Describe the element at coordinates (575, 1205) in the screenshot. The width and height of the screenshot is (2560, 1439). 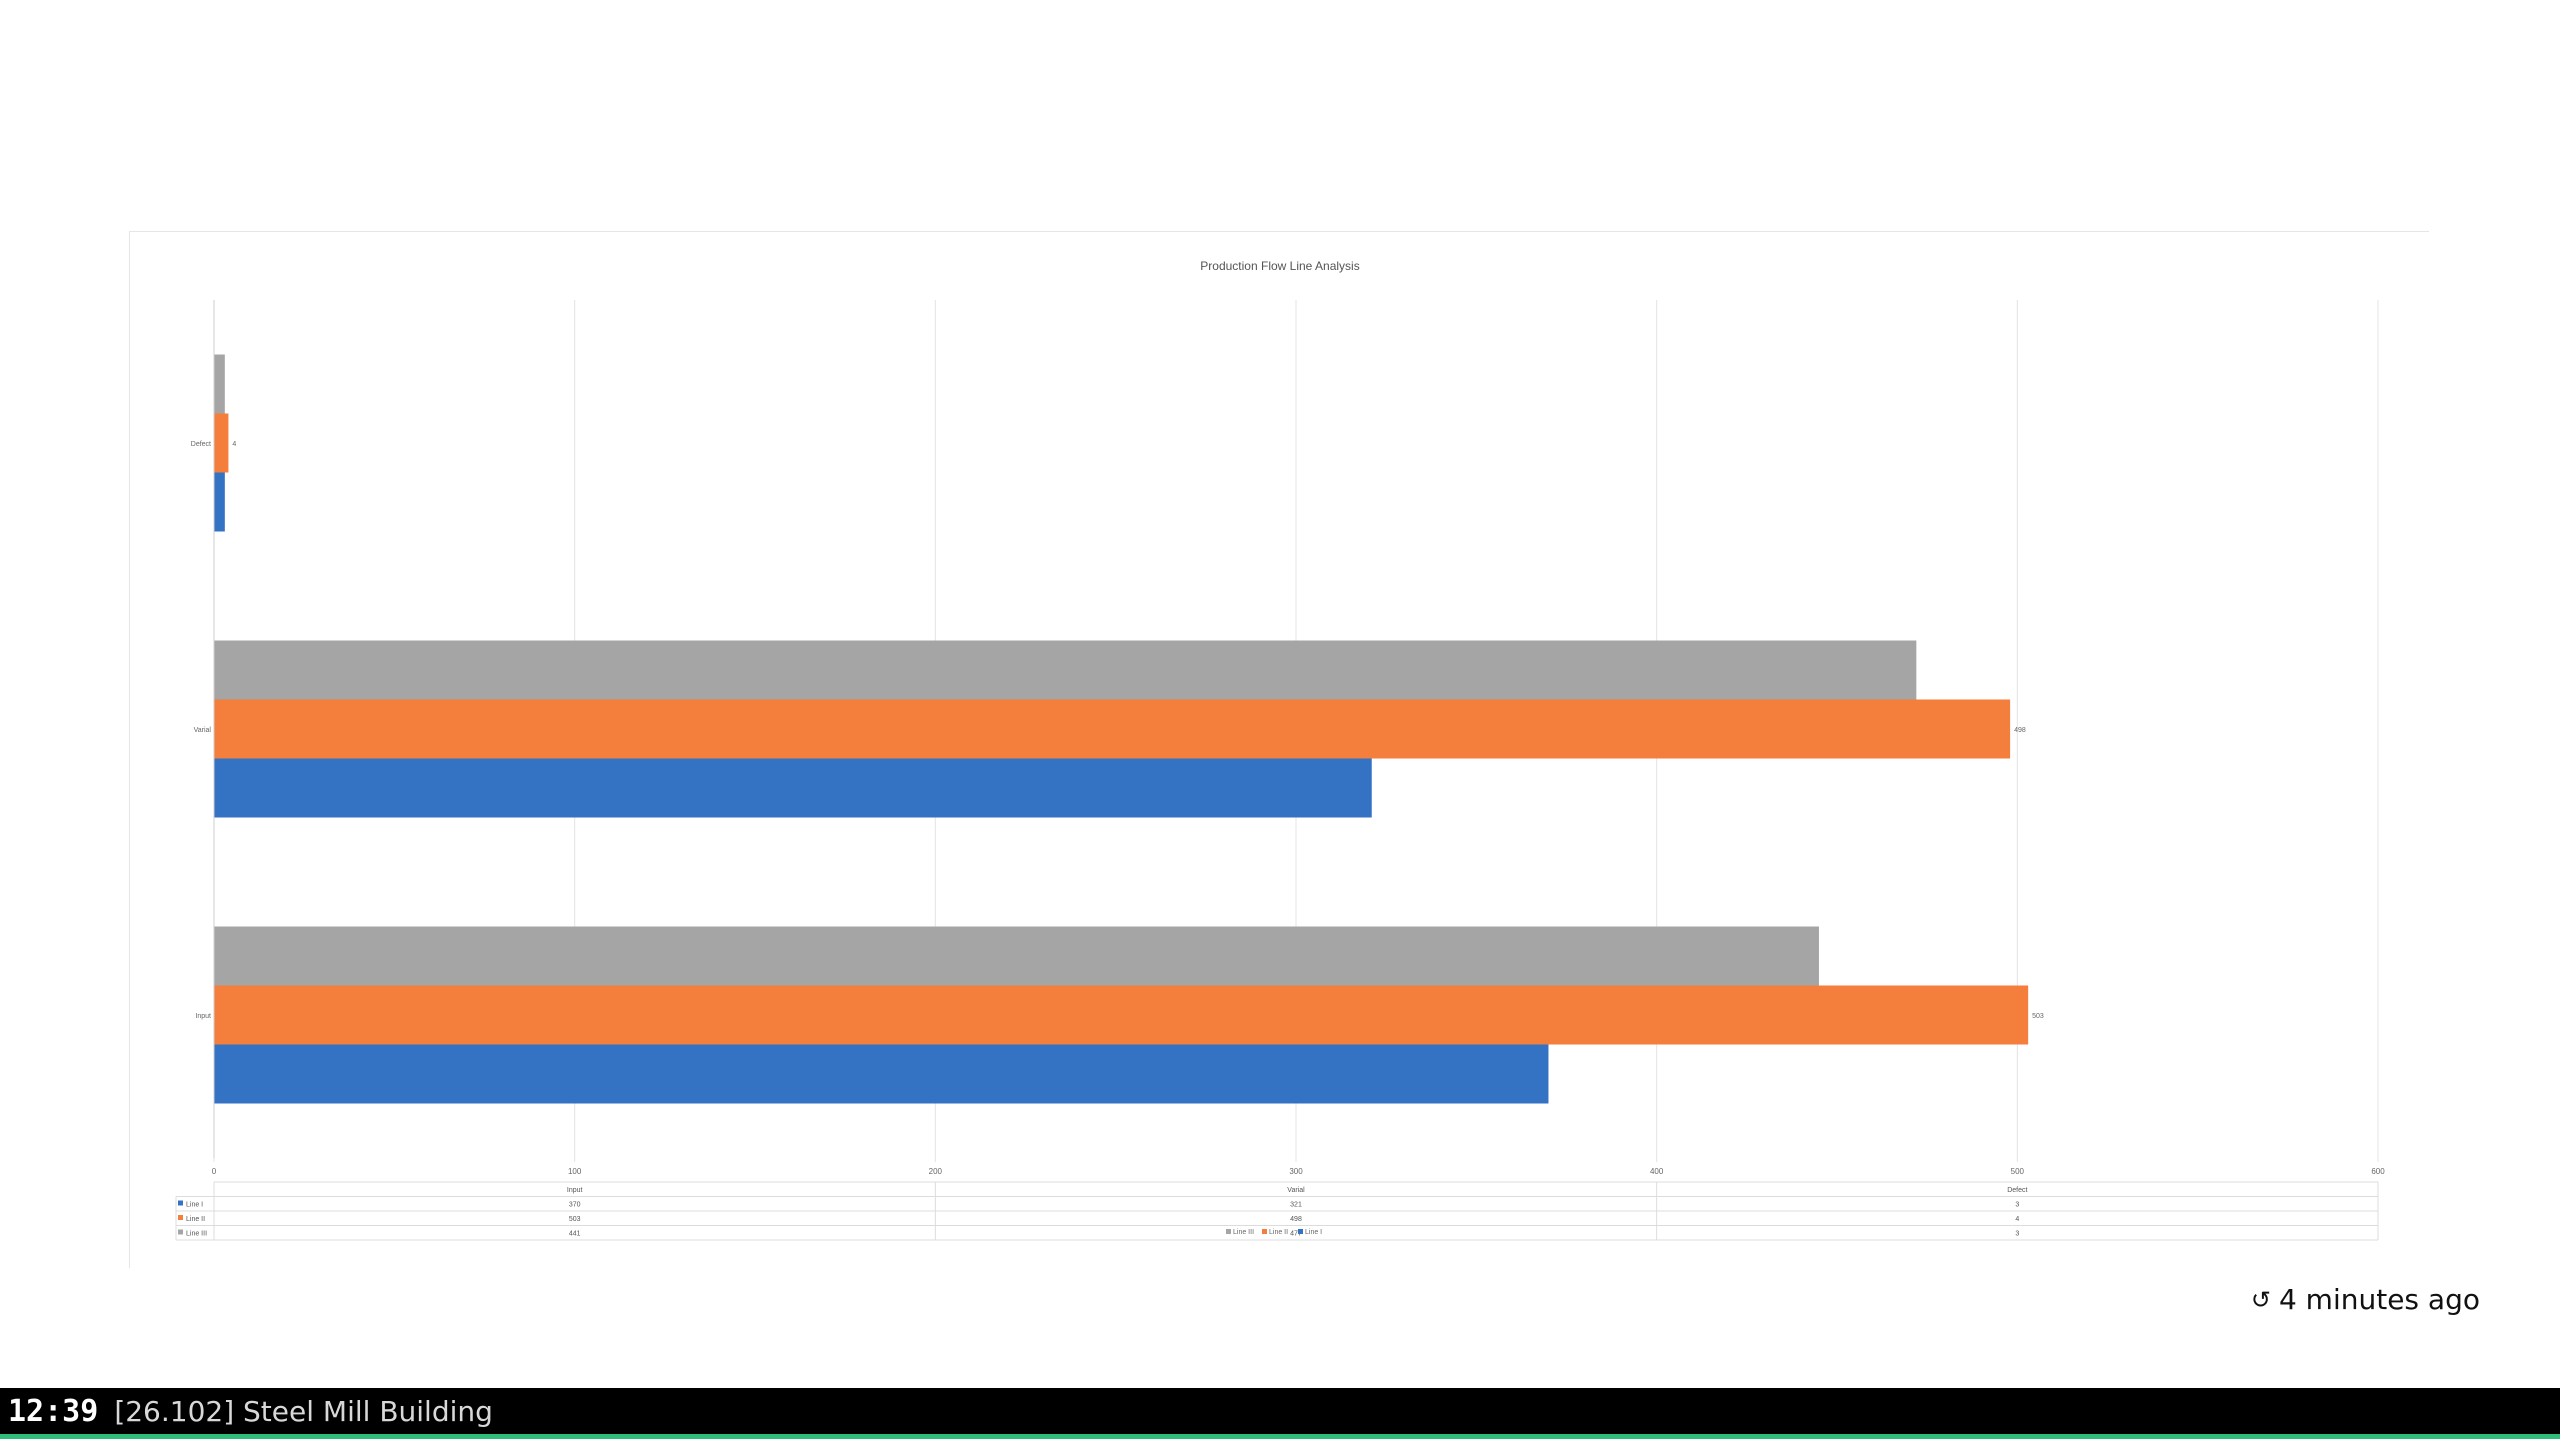
I see `table-cell: 370` at that location.